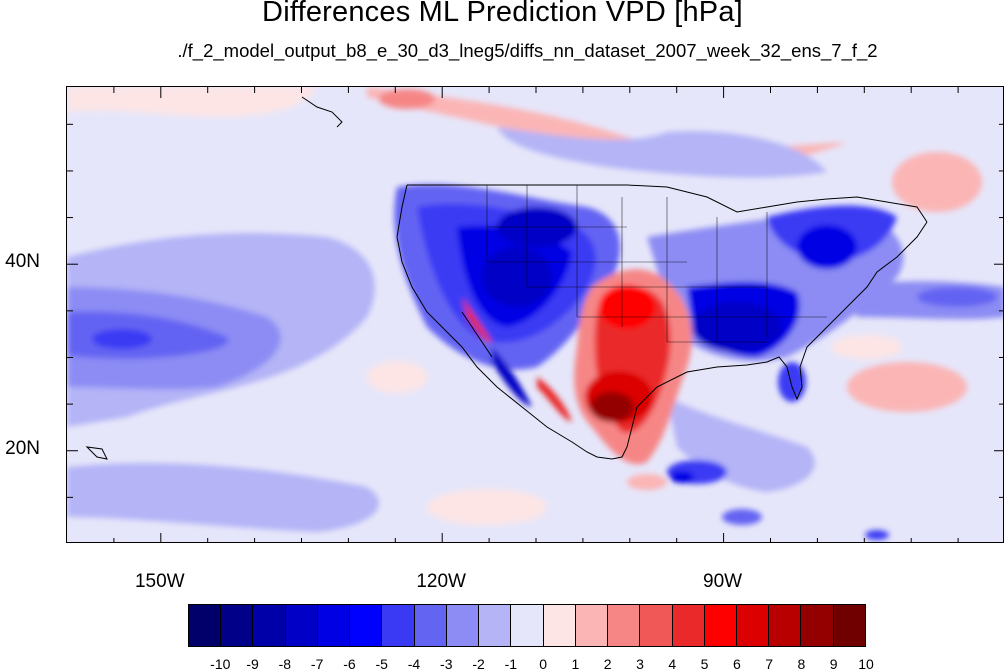  Describe the element at coordinates (252, 664) in the screenshot. I see `colorbar-label: -9` at that location.